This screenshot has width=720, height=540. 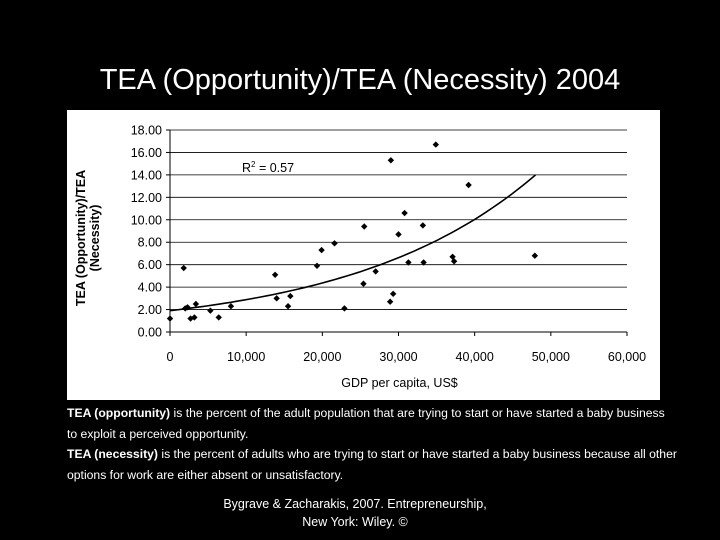 What do you see at coordinates (268, 167) in the screenshot?
I see `r-squared-label: R2 = 0.57` at bounding box center [268, 167].